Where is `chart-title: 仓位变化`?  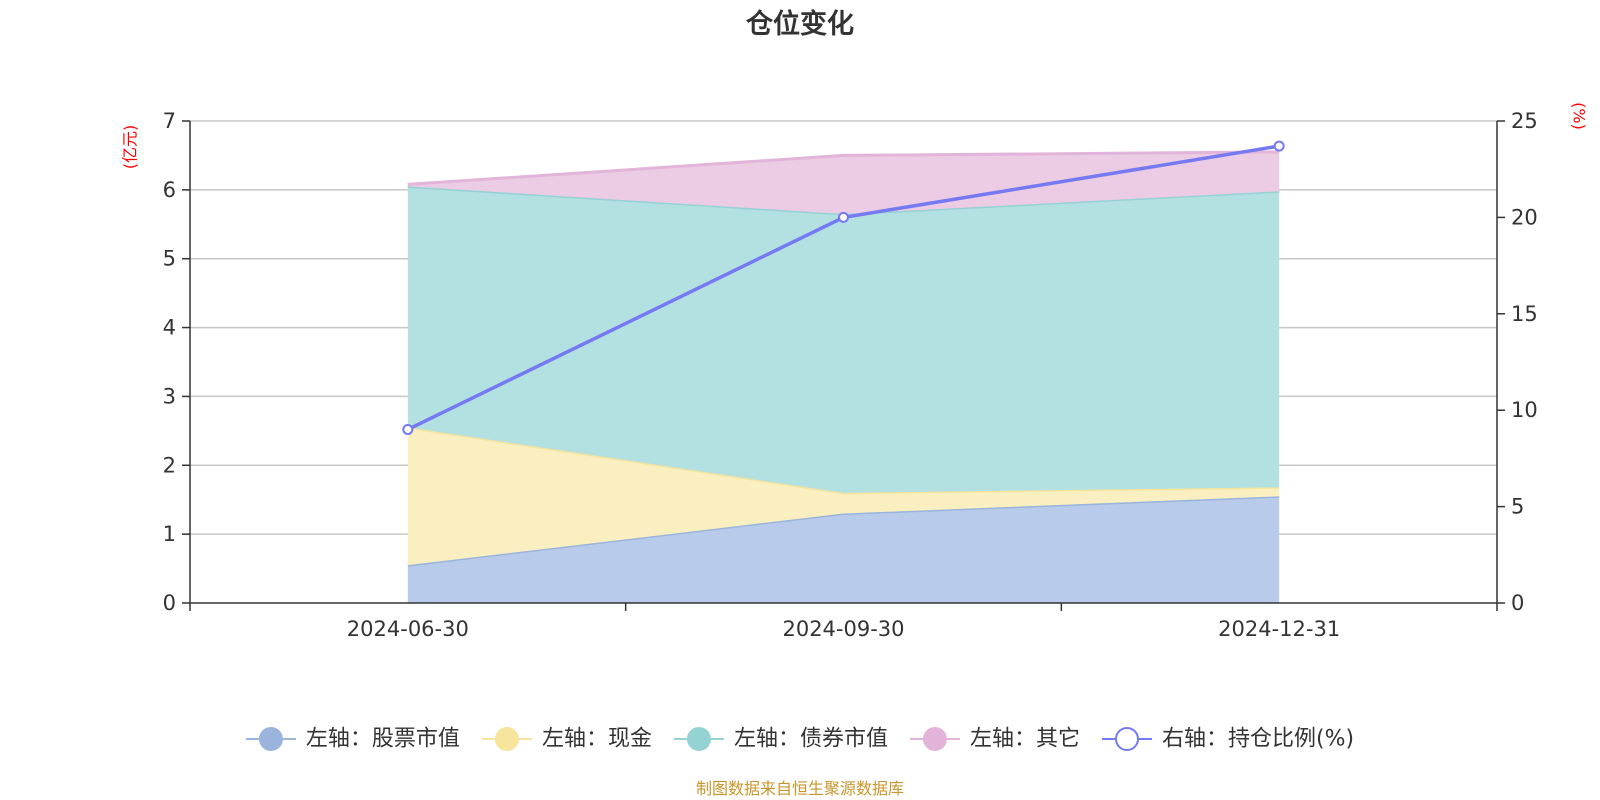 chart-title: 仓位变化 is located at coordinates (799, 24).